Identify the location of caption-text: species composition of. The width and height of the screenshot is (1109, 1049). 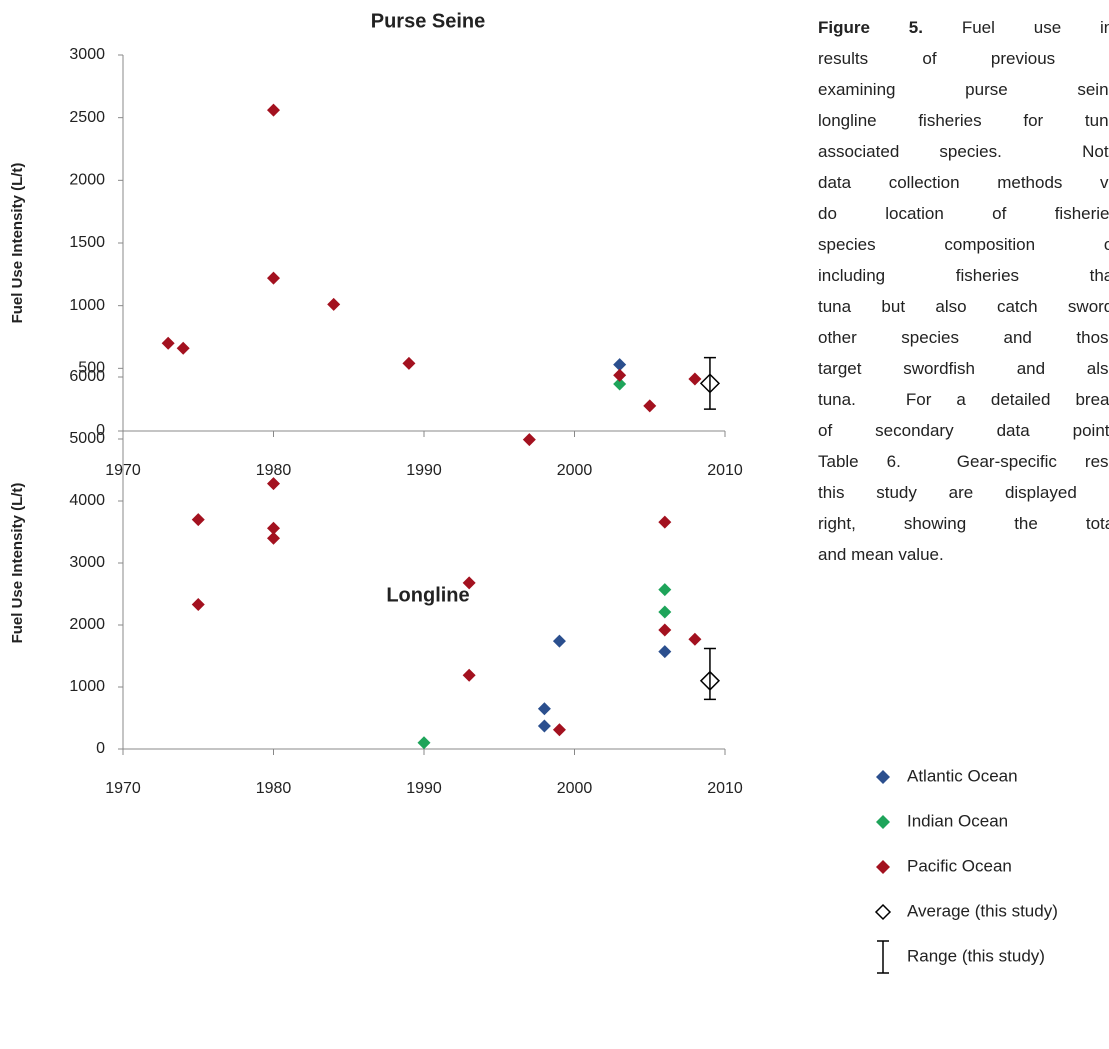
(963, 244).